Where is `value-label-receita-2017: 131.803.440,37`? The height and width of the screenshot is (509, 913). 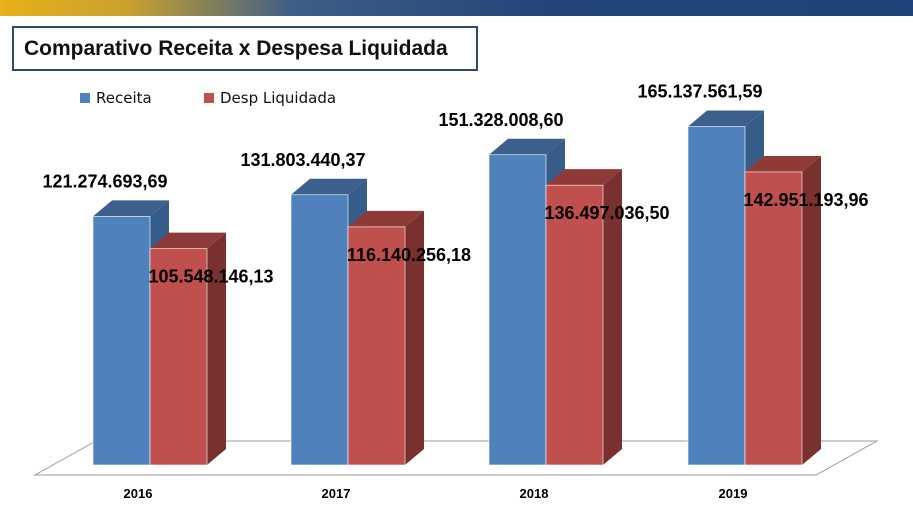
value-label-receita-2017: 131.803.440,37 is located at coordinates (302, 160).